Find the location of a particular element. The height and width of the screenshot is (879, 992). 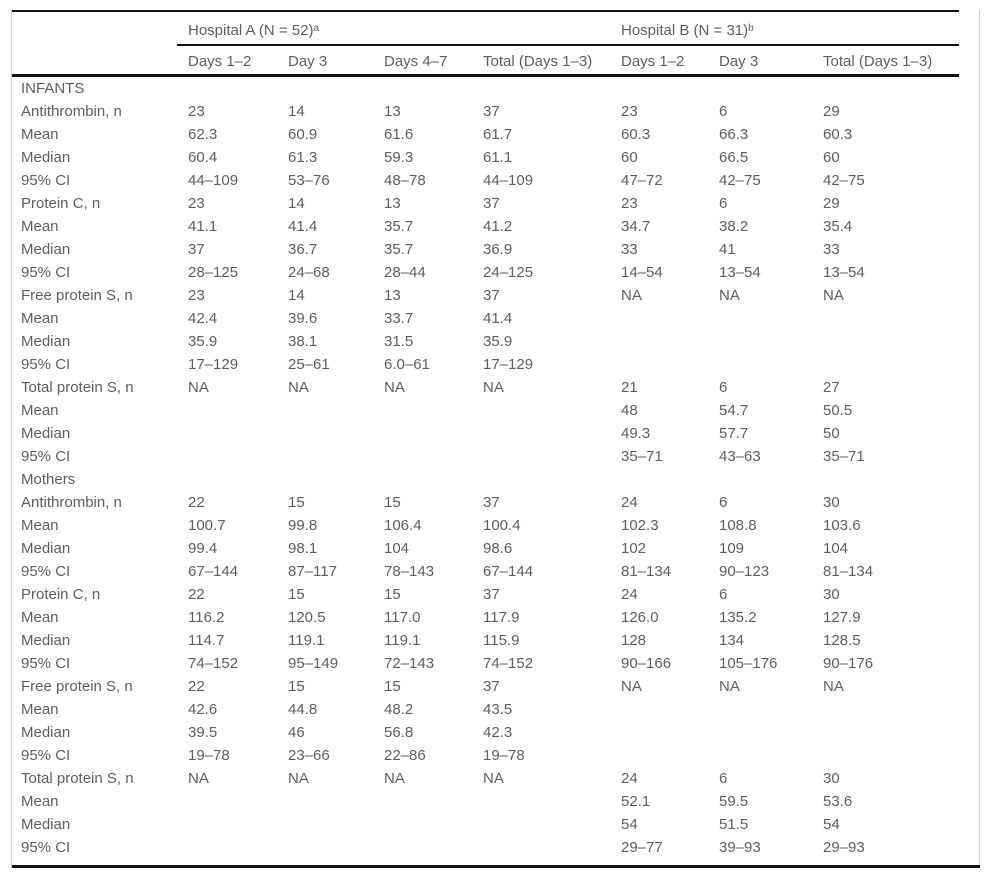

table-cell: 105–176 is located at coordinates (748, 663).